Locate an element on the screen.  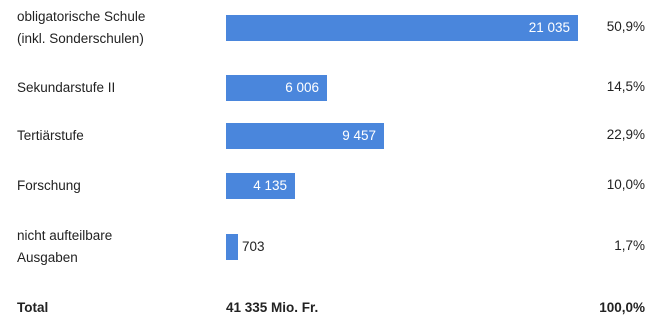
percent-label: 22,9% is located at coordinates (625, 134).